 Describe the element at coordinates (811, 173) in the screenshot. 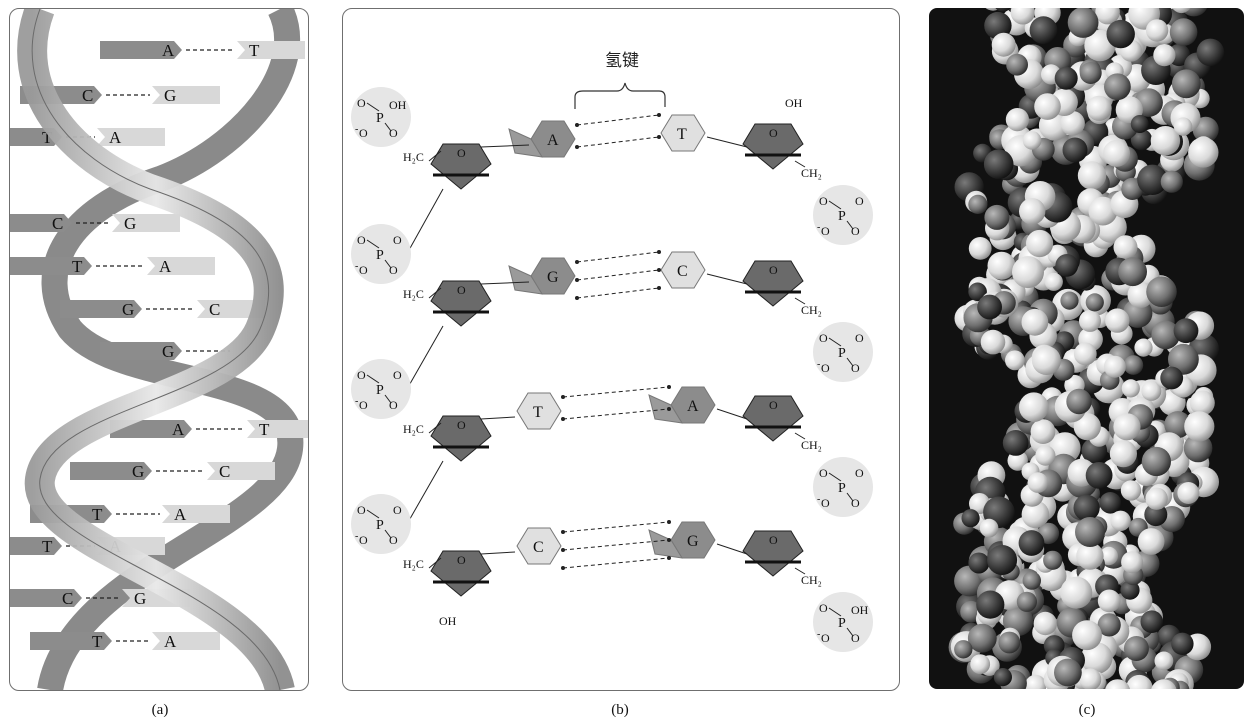

I see `ch2-label: CH₂` at that location.